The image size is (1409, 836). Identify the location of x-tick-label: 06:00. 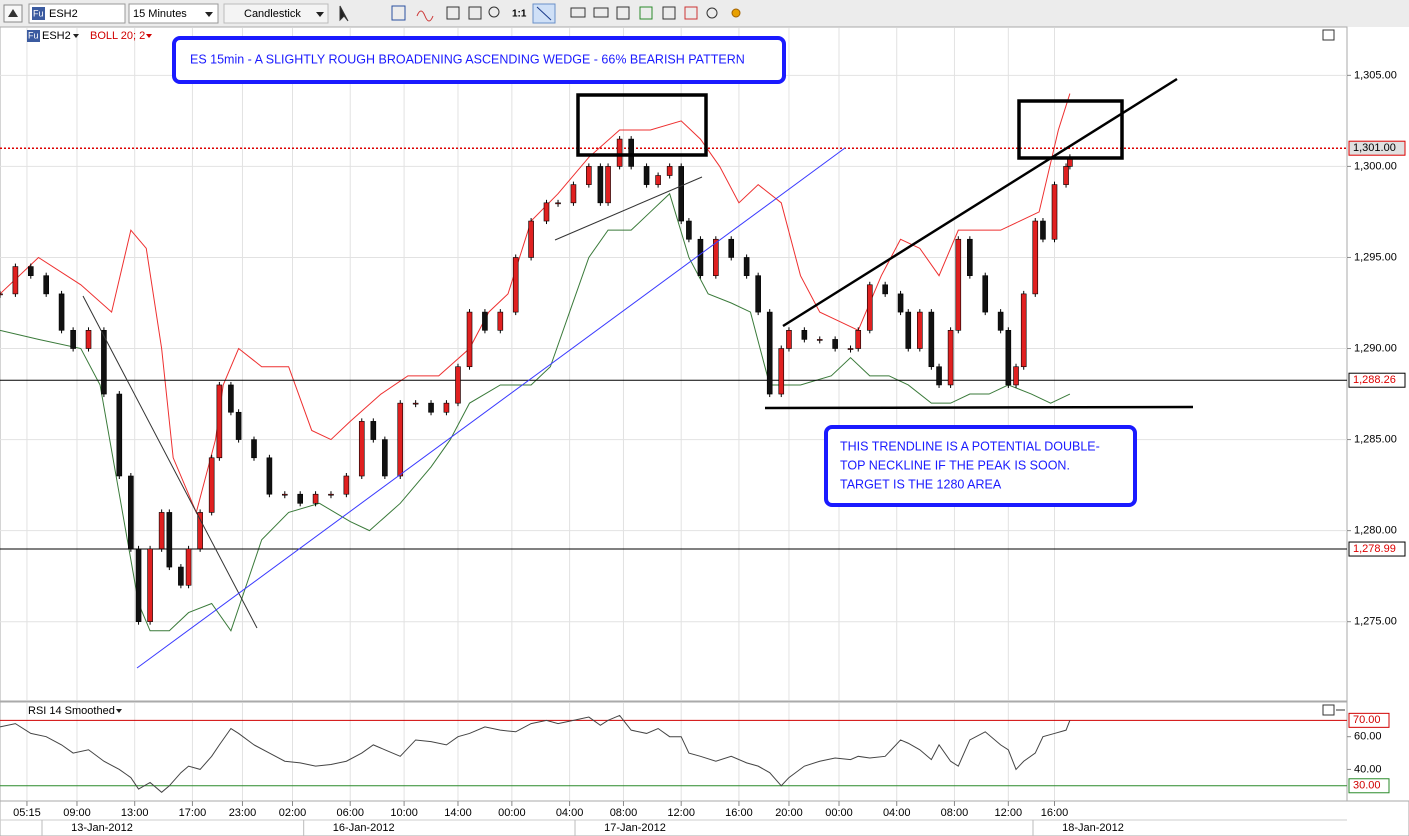
(350, 813).